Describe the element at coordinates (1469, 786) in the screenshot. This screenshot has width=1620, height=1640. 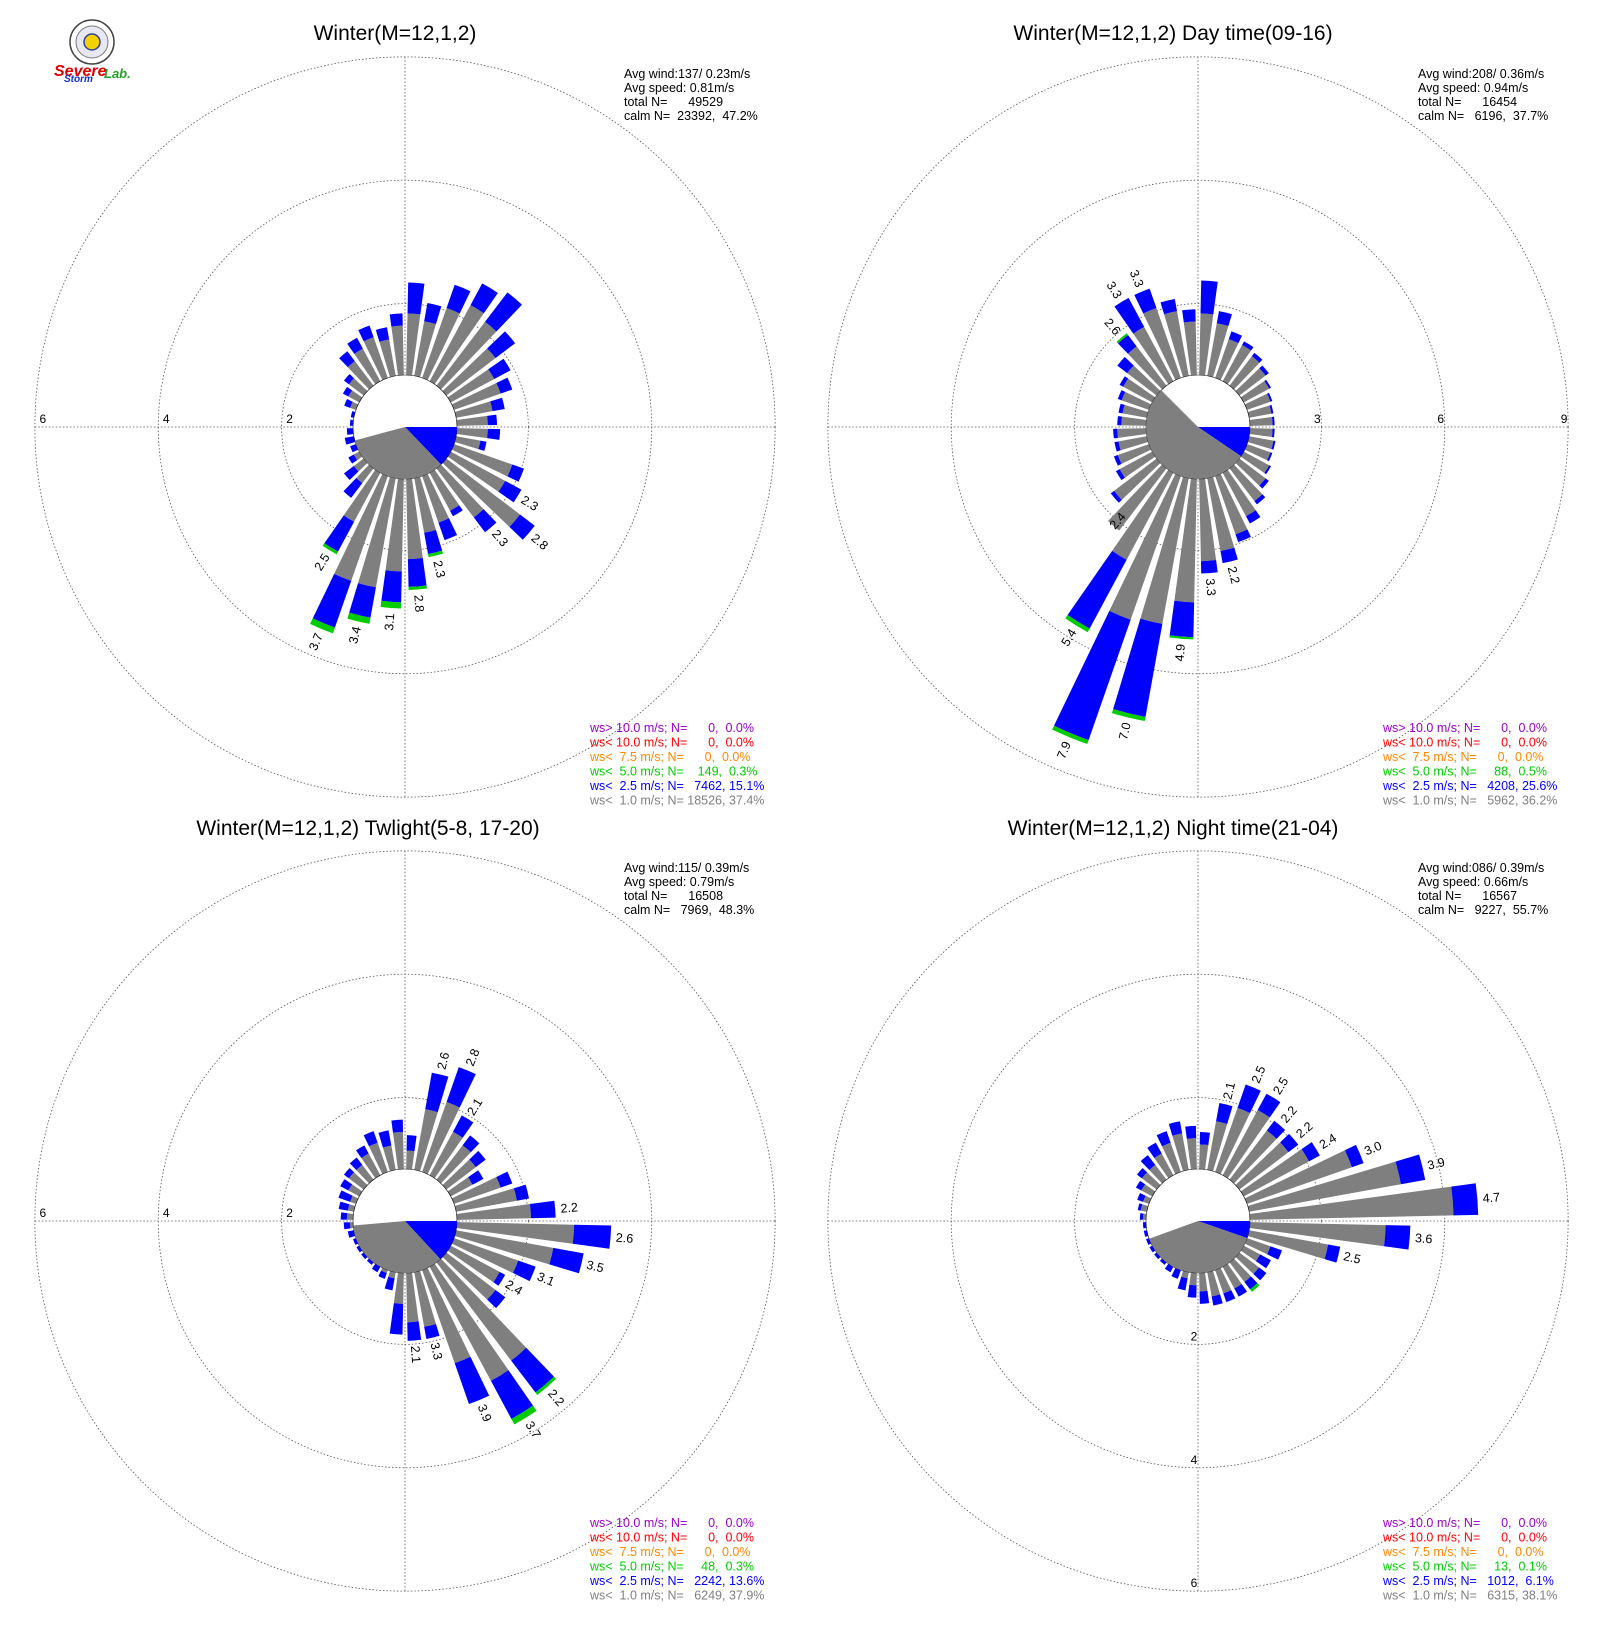
I see `legend-entry: ws< 2.5 m/s; N= 4208, 25.6%` at that location.